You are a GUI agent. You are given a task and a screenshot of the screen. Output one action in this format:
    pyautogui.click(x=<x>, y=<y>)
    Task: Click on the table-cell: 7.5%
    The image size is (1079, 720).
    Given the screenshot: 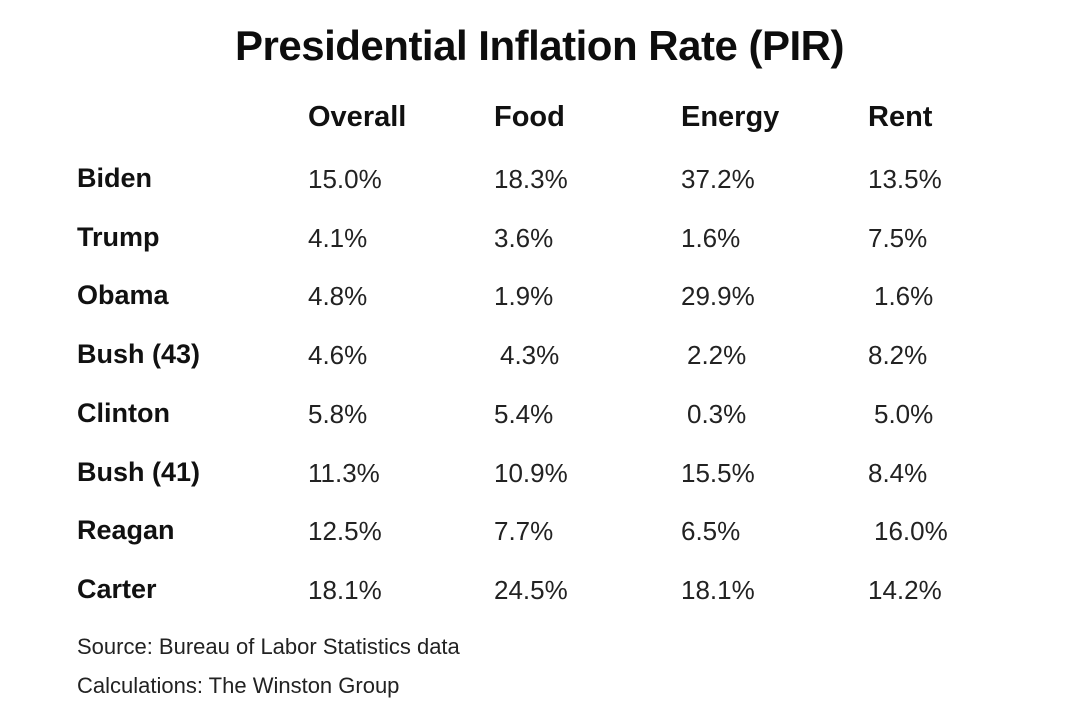 What is the action you would take?
    pyautogui.click(x=898, y=238)
    